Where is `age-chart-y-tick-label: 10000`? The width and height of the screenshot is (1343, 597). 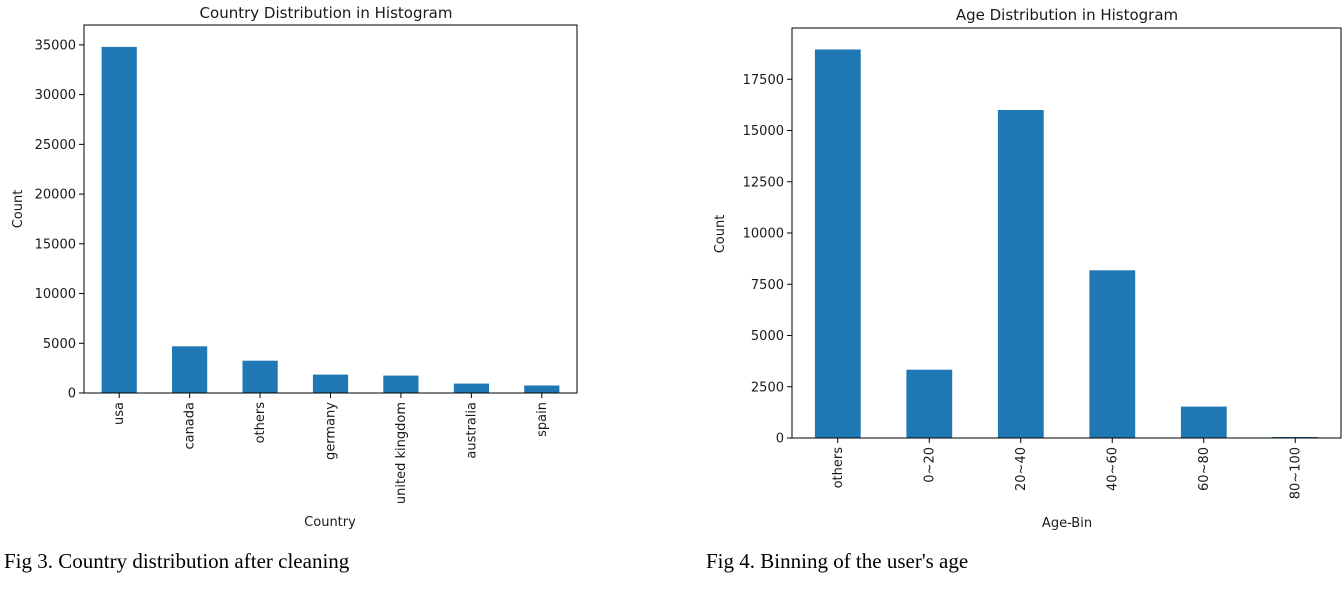
age-chart-y-tick-label: 10000 is located at coordinates (763, 234).